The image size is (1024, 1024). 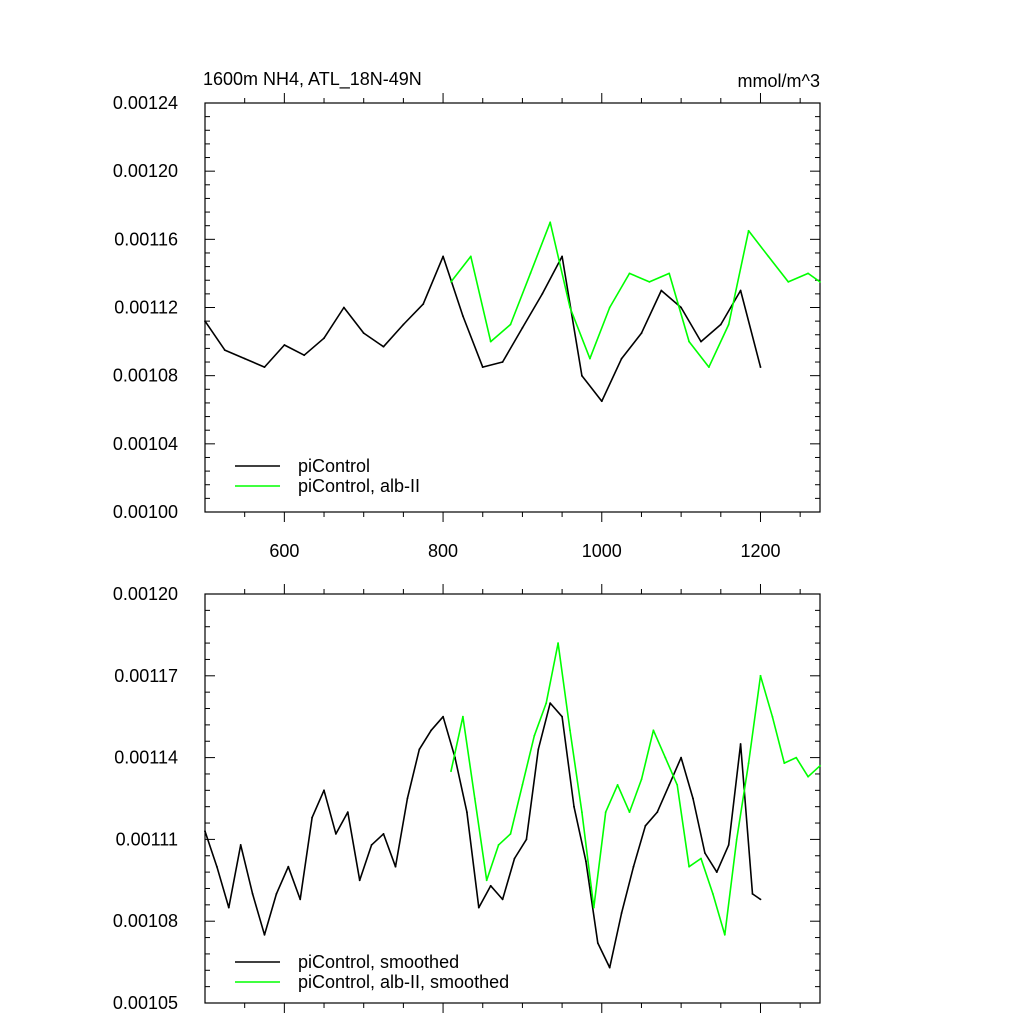 What do you see at coordinates (145, 376) in the screenshot?
I see `y-tick-label: 0.00108` at bounding box center [145, 376].